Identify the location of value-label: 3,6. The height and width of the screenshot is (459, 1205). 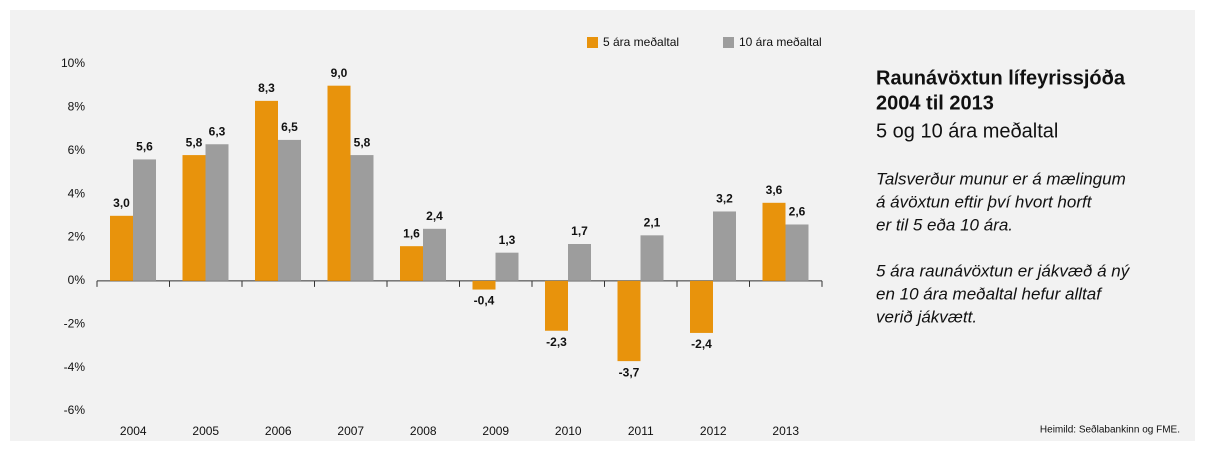
(774, 190).